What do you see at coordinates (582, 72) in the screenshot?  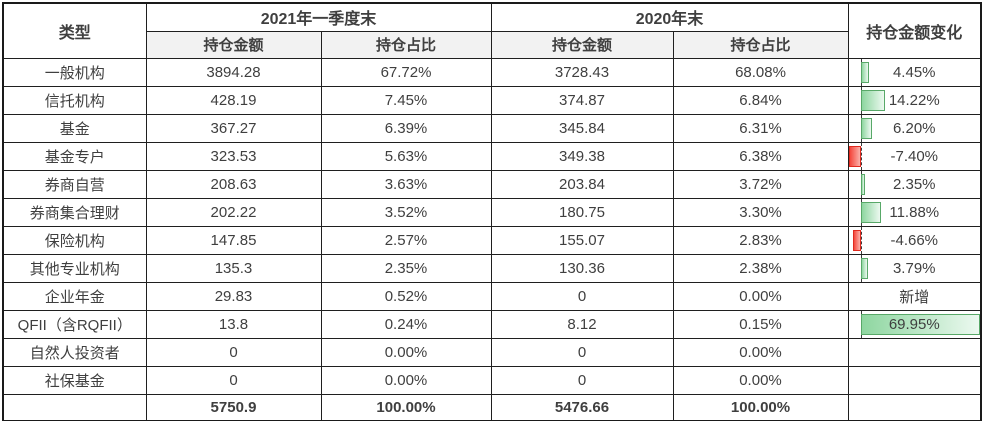 I see `amount-2020-cell: 3728.43` at bounding box center [582, 72].